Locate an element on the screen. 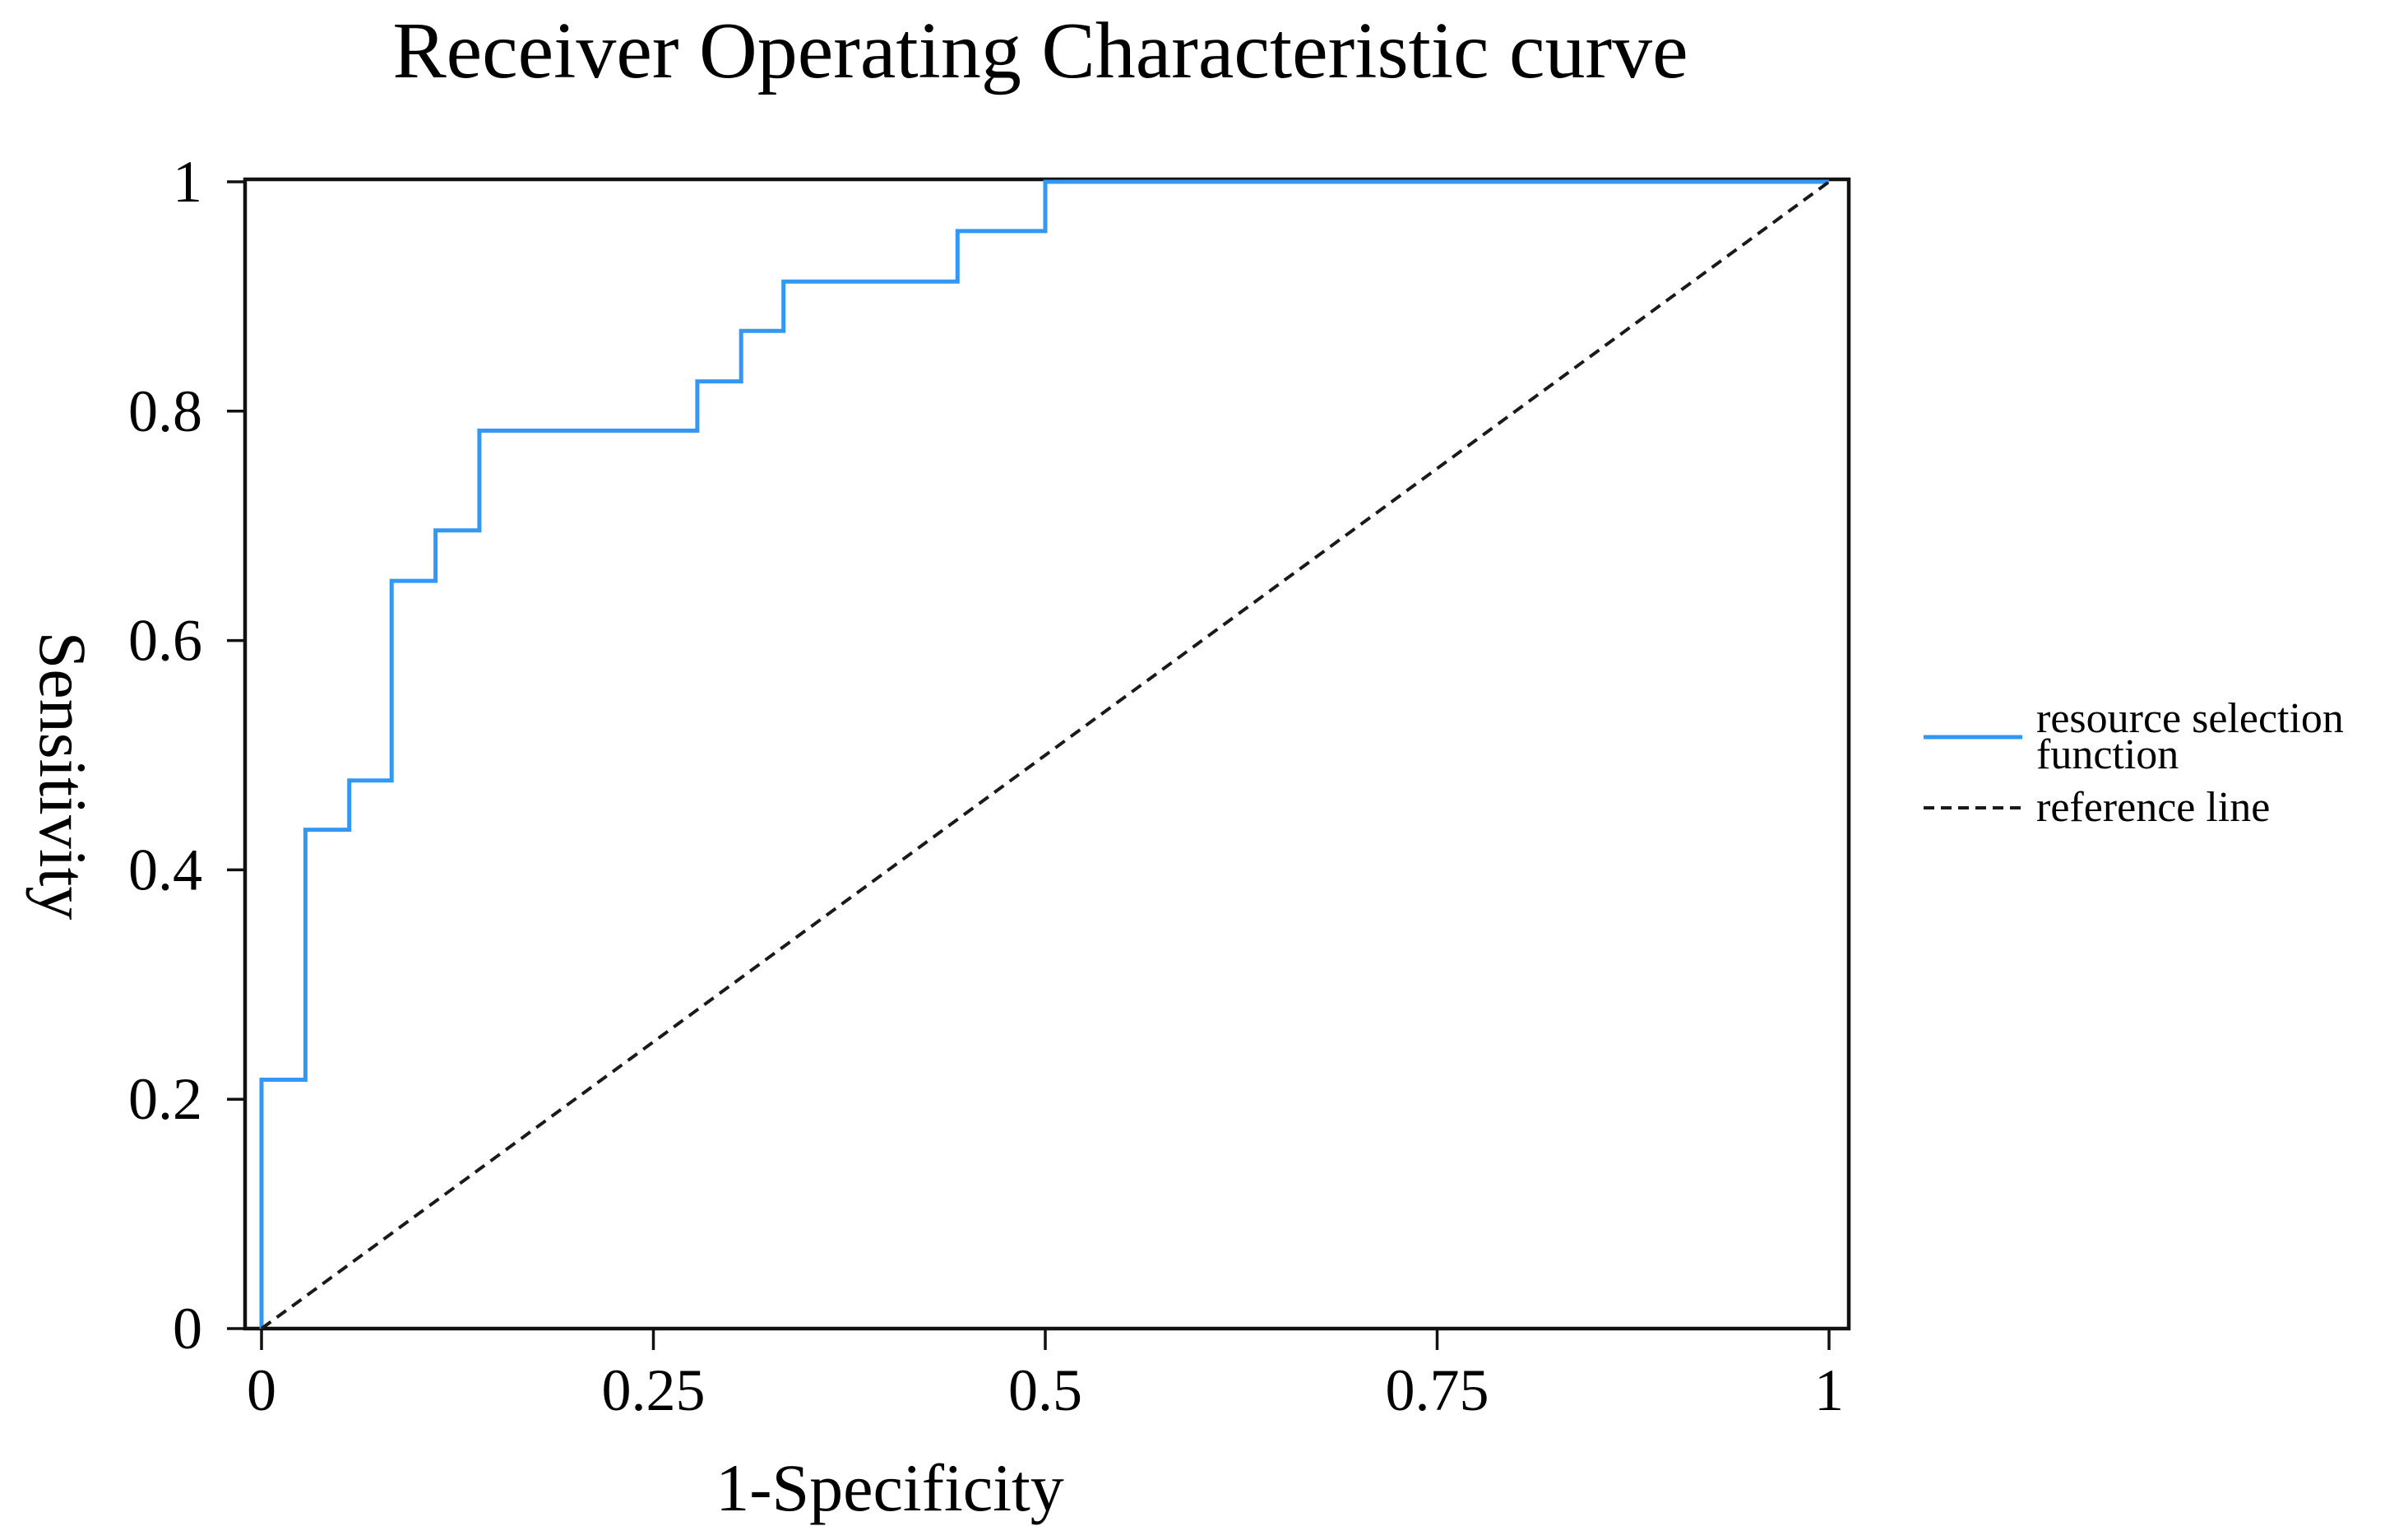 The image size is (2408, 1540). x-tick-label: 0 is located at coordinates (261, 1390).